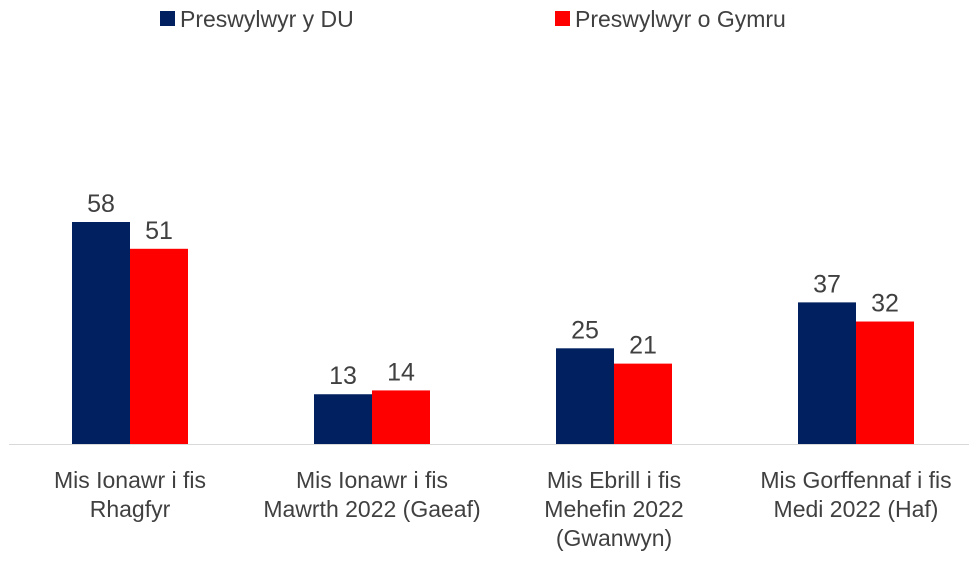 This screenshot has width=969, height=564. What do you see at coordinates (101, 204) in the screenshot?
I see `value-label: 58` at bounding box center [101, 204].